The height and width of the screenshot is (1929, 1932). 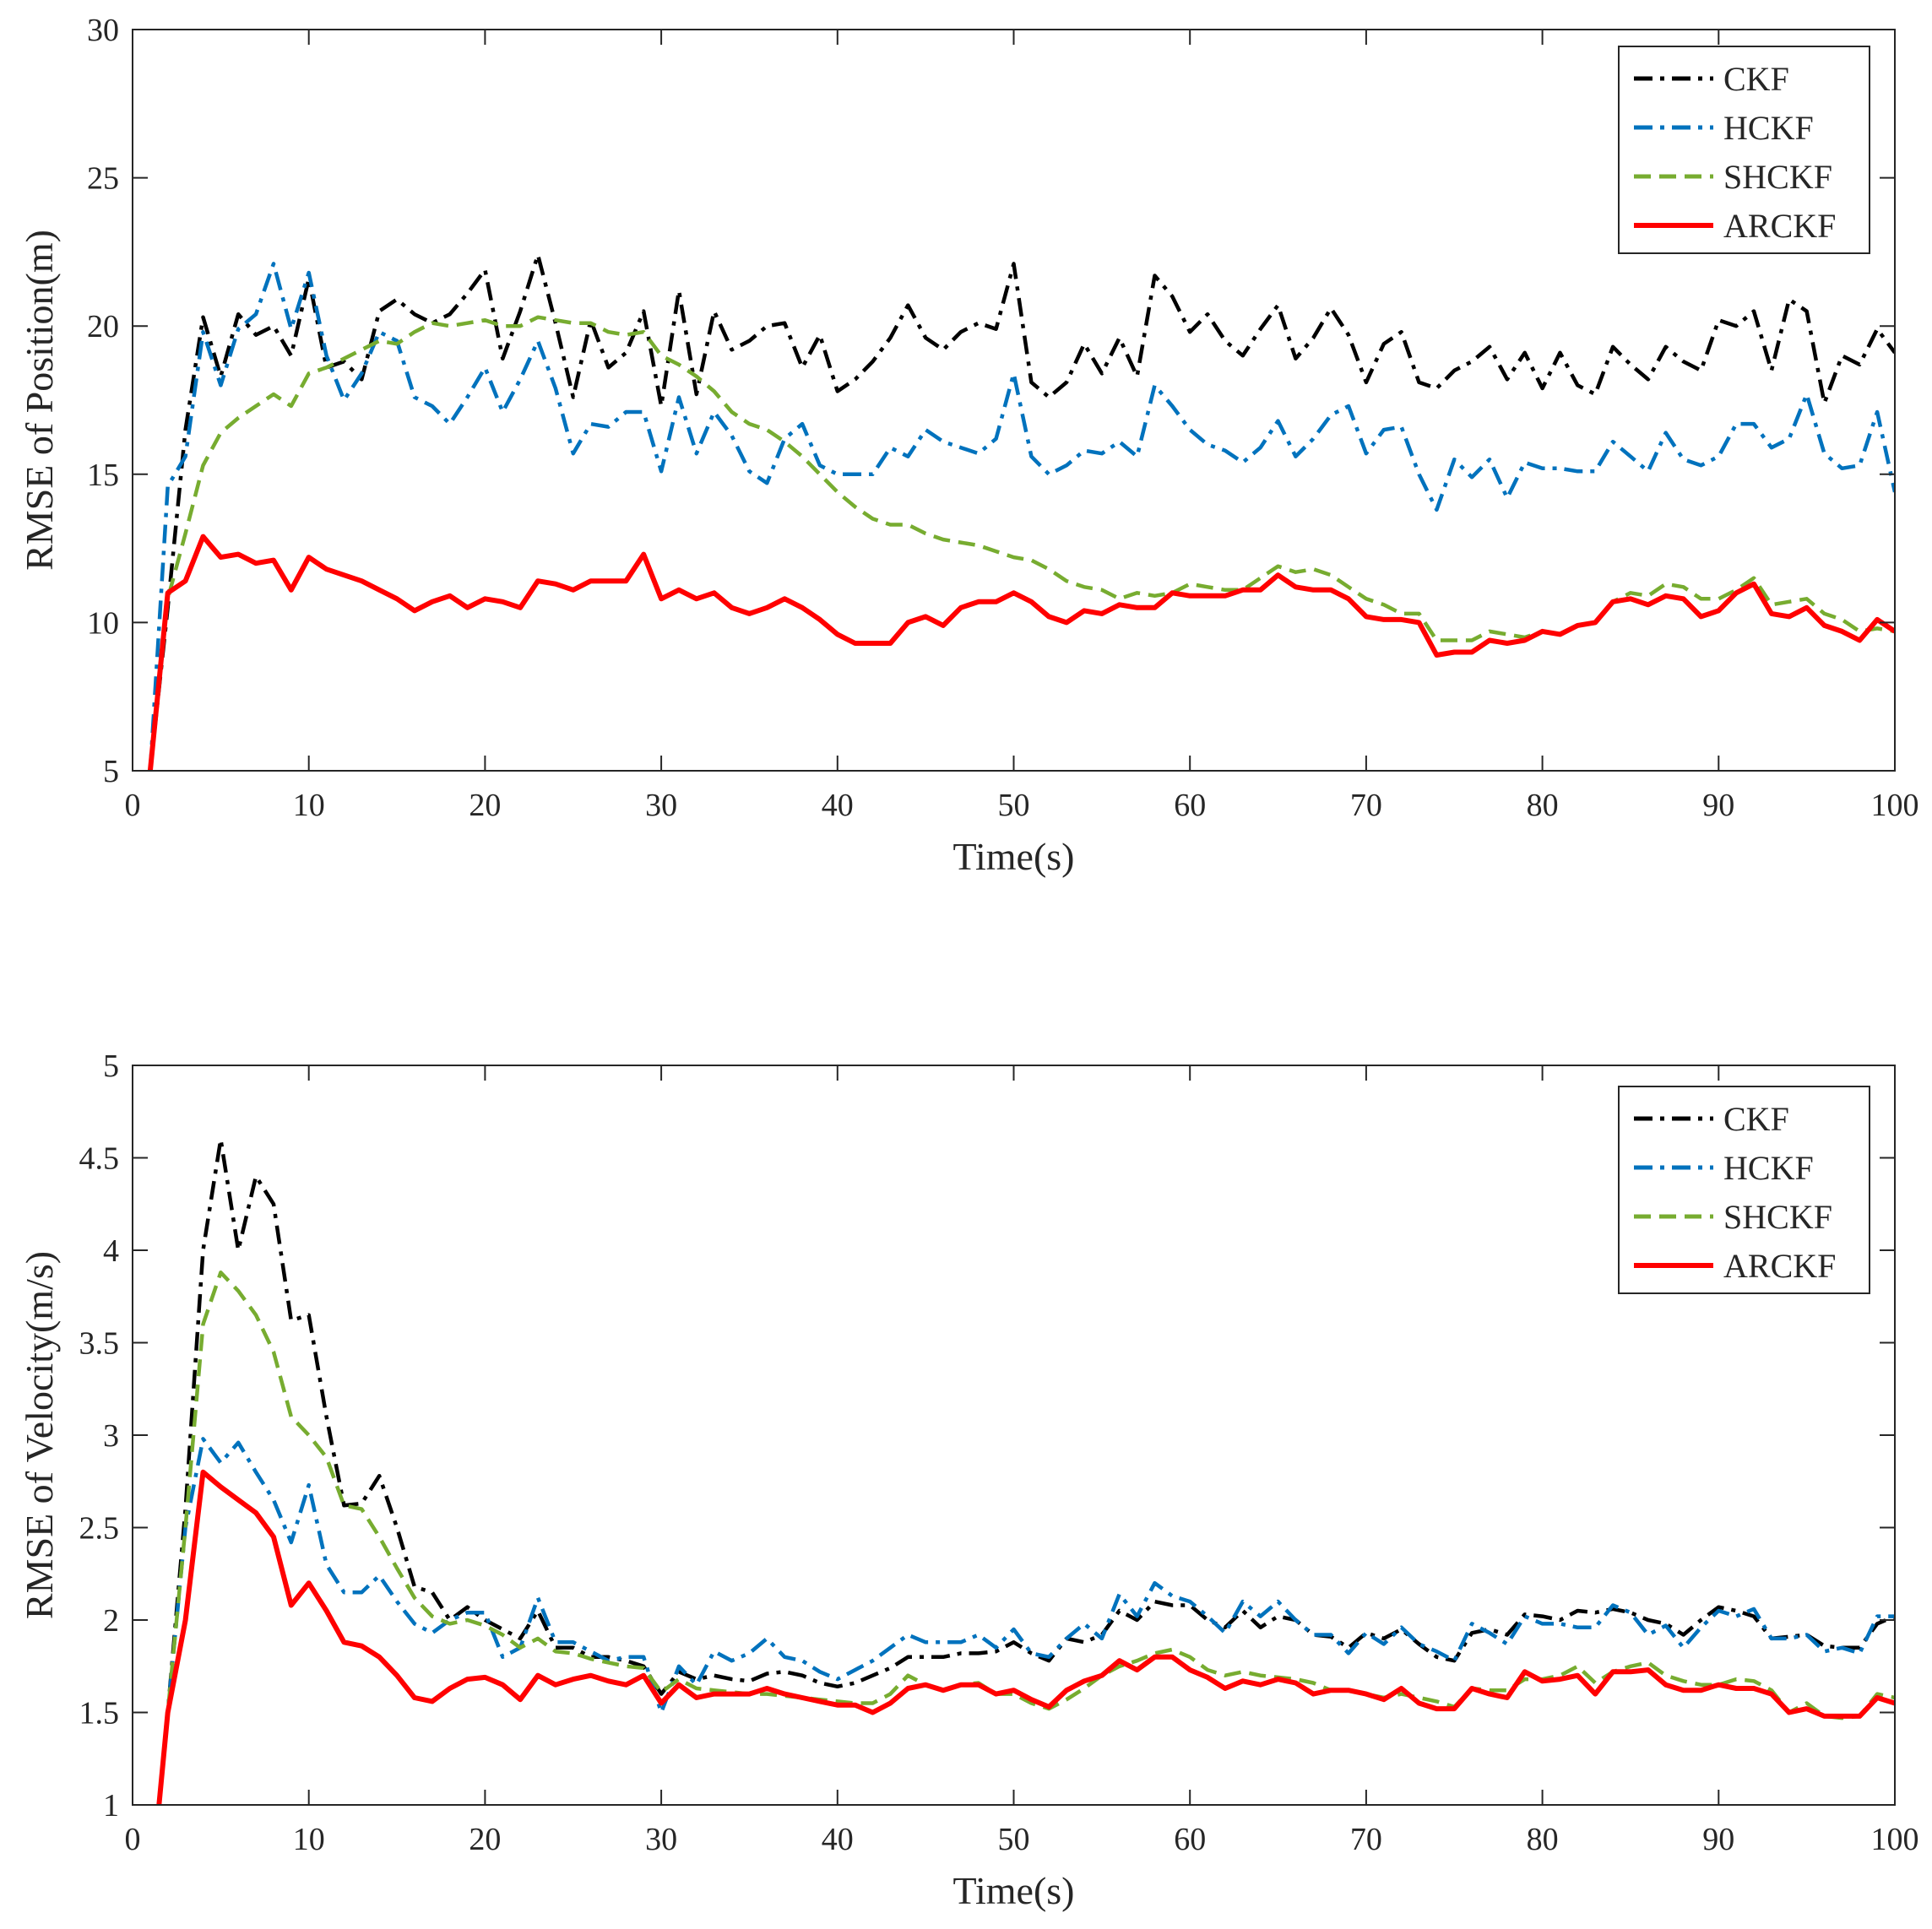 What do you see at coordinates (103, 326) in the screenshot?
I see `y-tick-label: 20` at bounding box center [103, 326].